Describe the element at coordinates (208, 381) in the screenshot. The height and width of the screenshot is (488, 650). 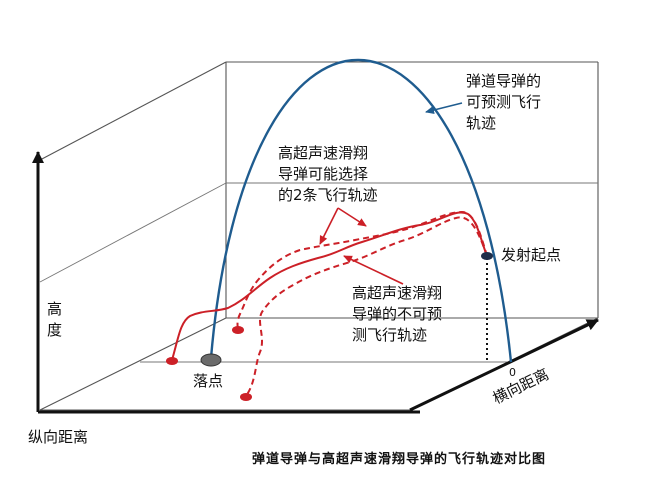
I see `impact-point-label: 落点` at that location.